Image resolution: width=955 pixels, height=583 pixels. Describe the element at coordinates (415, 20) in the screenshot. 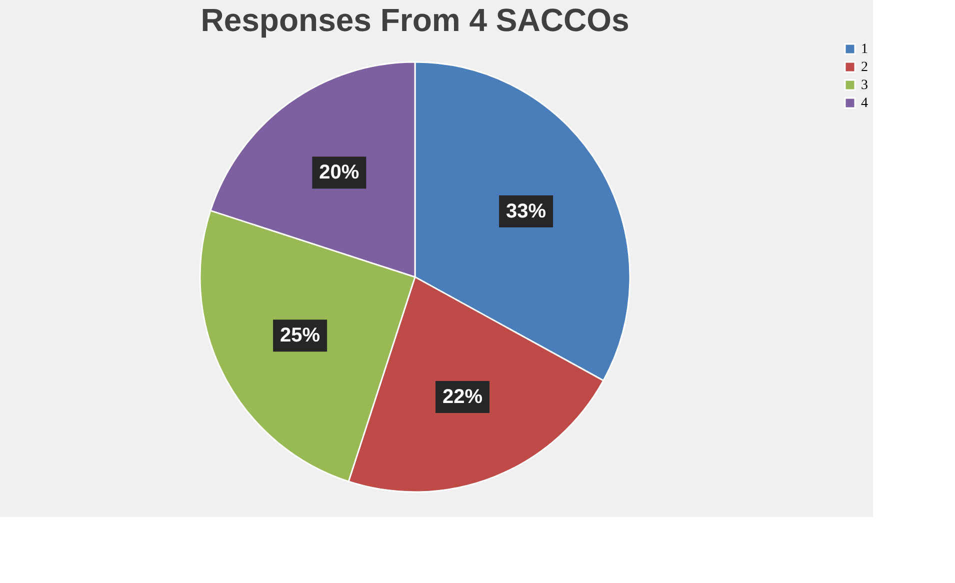

I see `chart-title: Responses From 4 SACCOs` at that location.